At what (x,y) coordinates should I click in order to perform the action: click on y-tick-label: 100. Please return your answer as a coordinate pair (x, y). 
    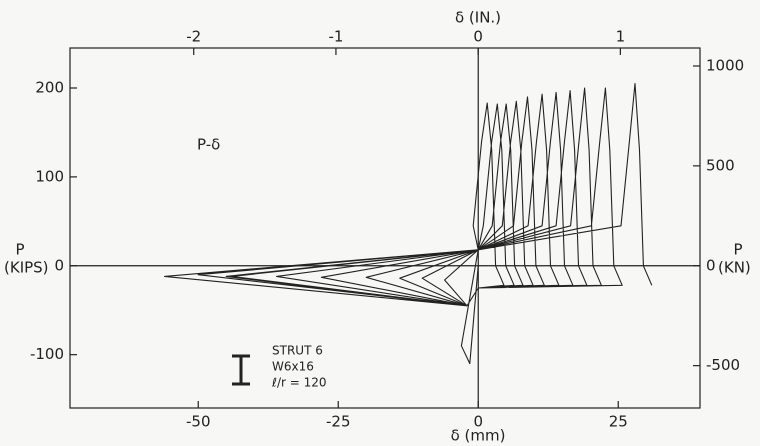
    Looking at the image, I should click on (49, 176).